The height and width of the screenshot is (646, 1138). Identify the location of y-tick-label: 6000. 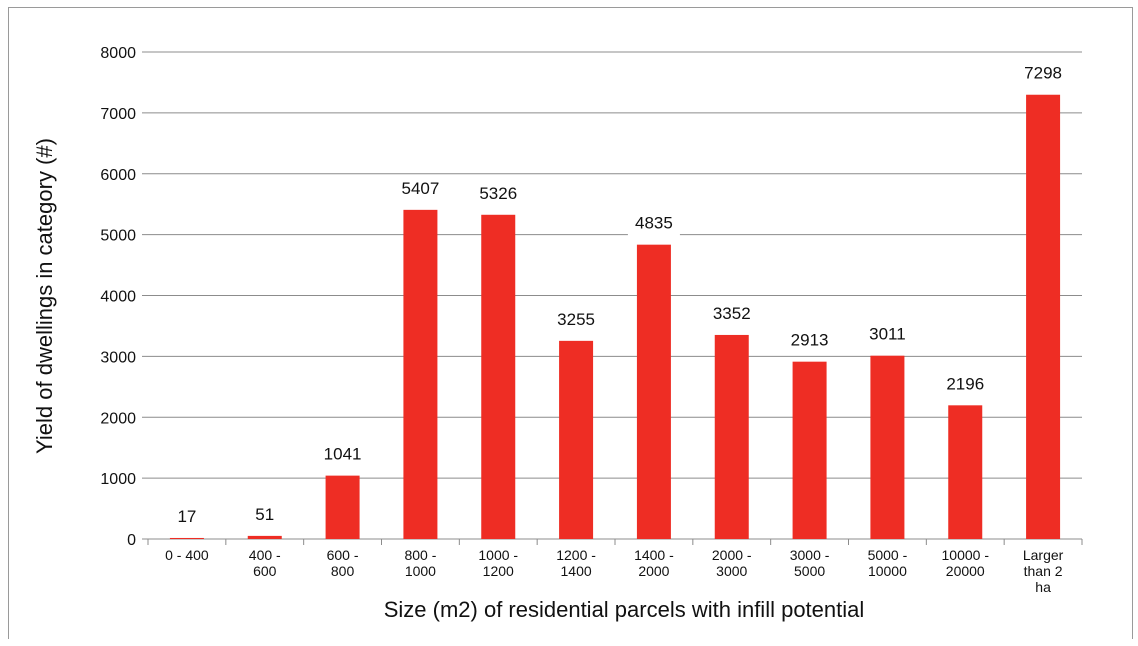
(118, 175).